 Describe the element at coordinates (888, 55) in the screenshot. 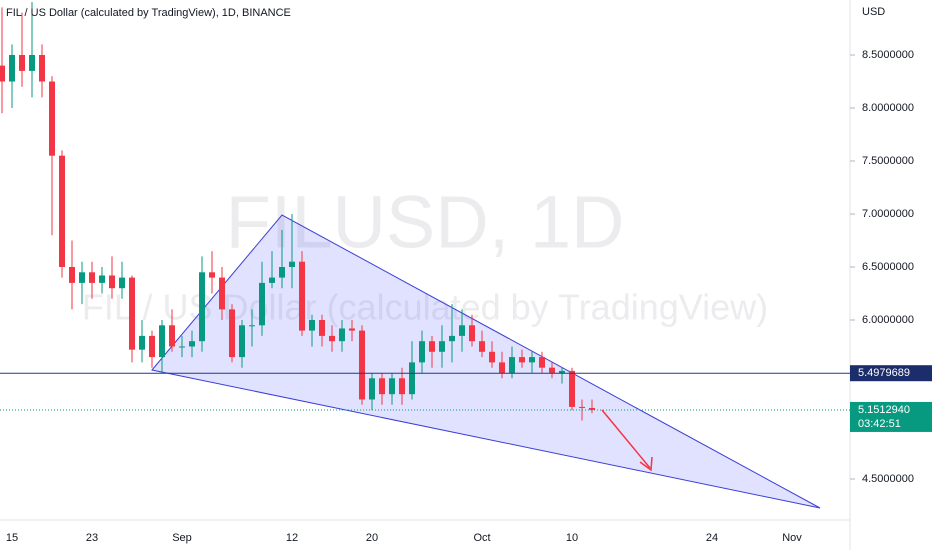

I see `y-tick-label: 8.5000000` at that location.